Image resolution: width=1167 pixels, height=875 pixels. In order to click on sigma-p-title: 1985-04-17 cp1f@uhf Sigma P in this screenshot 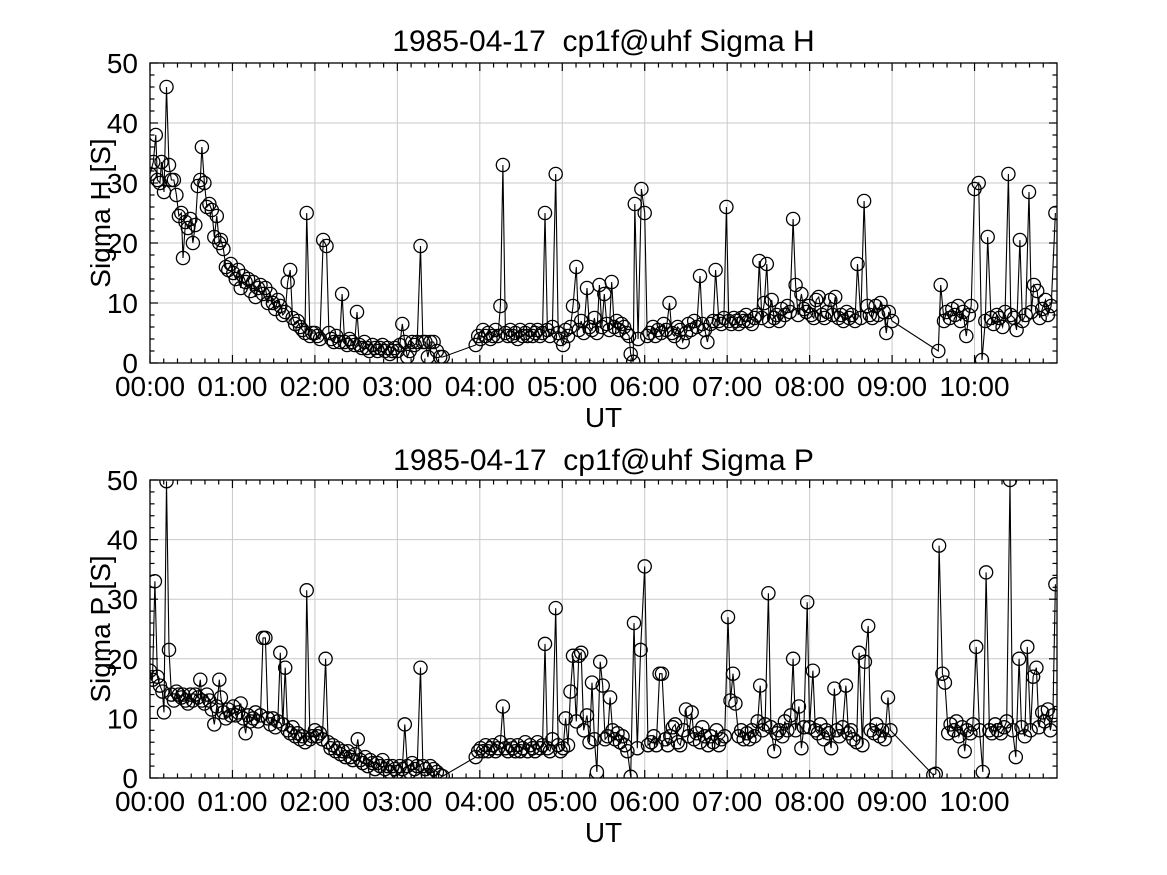, I will do `click(603, 460)`.